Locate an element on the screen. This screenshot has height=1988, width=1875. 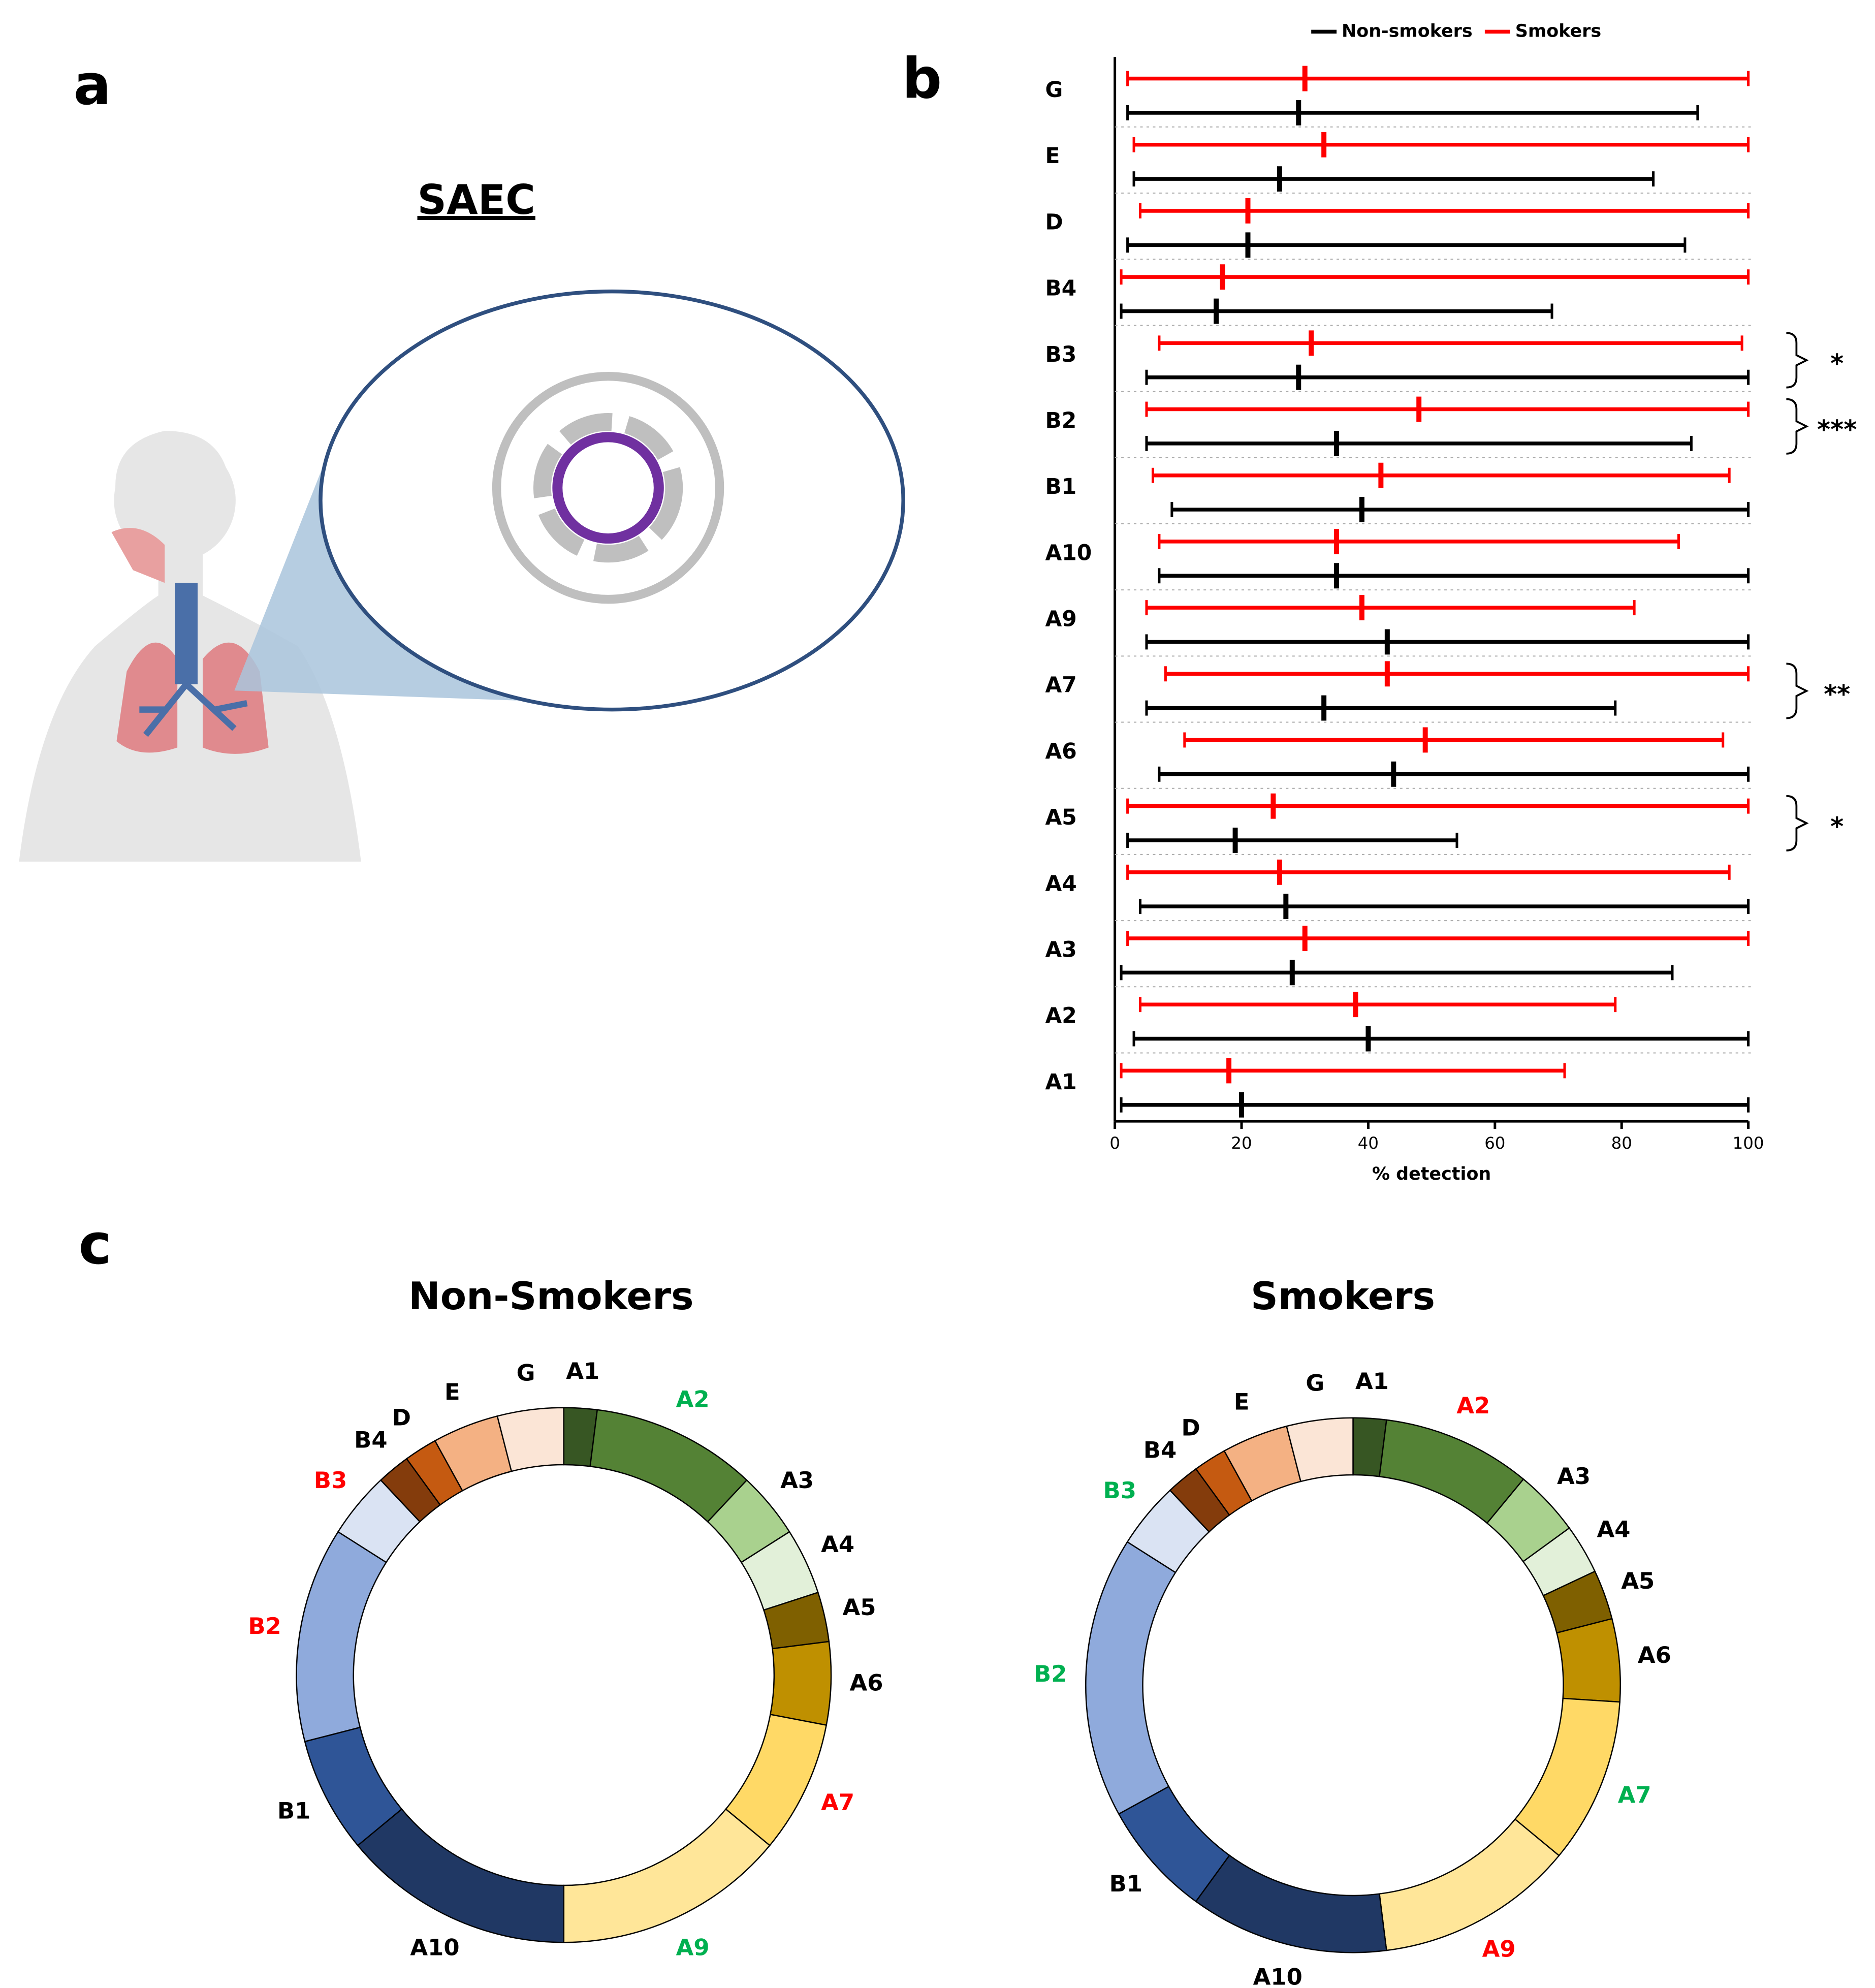
x-tick-label: 80 is located at coordinates (1621, 1143).